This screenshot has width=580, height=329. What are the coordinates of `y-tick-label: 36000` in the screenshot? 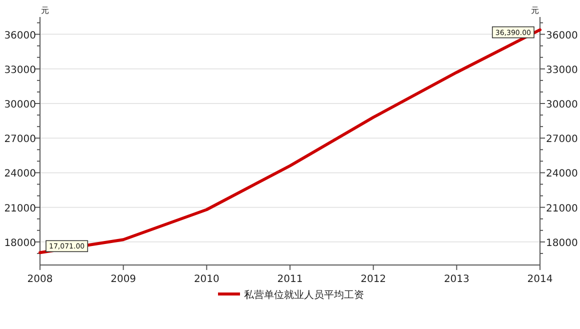 It's located at (20, 36).